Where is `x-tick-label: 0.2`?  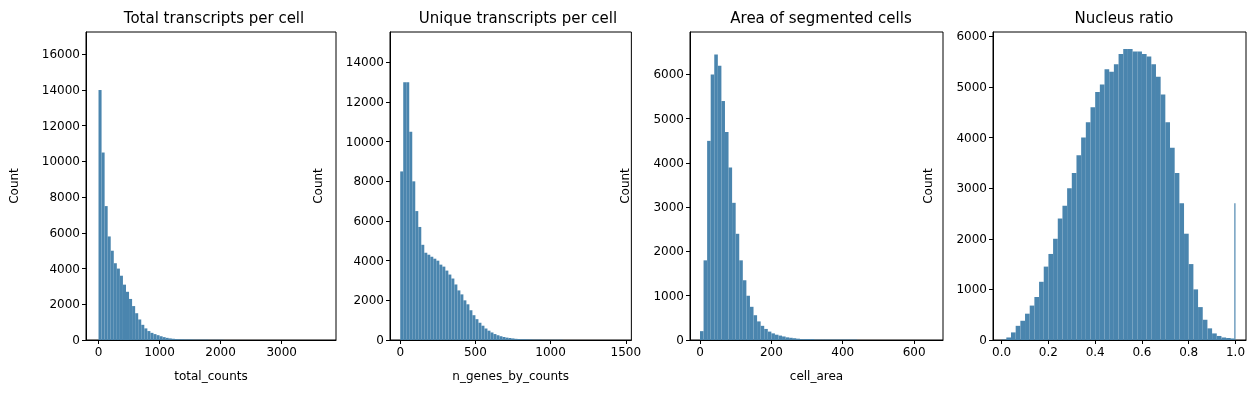 x-tick-label: 0.2 is located at coordinates (1048, 352).